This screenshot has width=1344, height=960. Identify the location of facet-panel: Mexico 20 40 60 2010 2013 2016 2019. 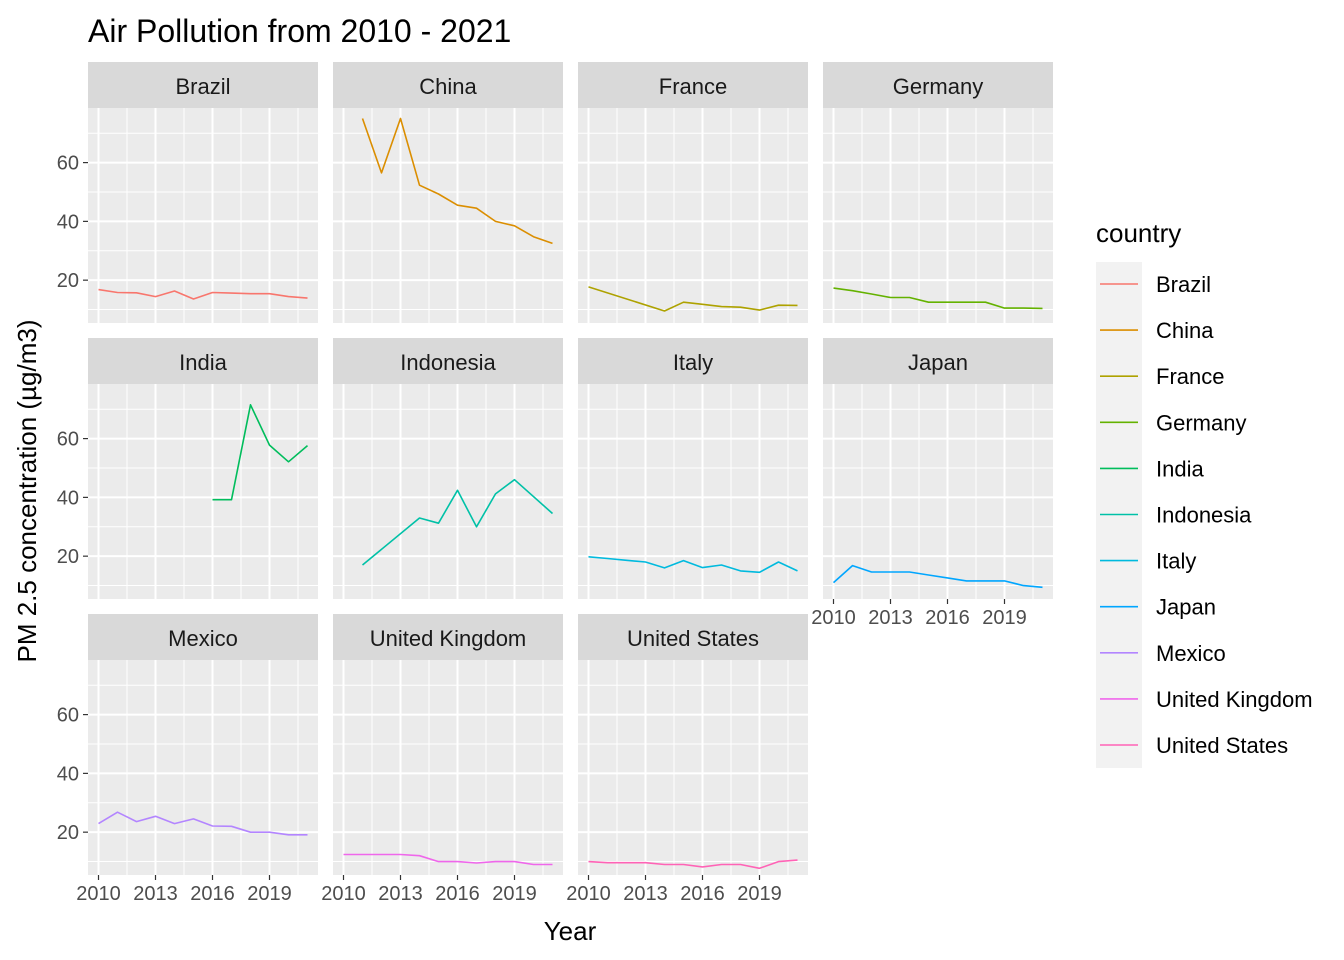
(187, 759).